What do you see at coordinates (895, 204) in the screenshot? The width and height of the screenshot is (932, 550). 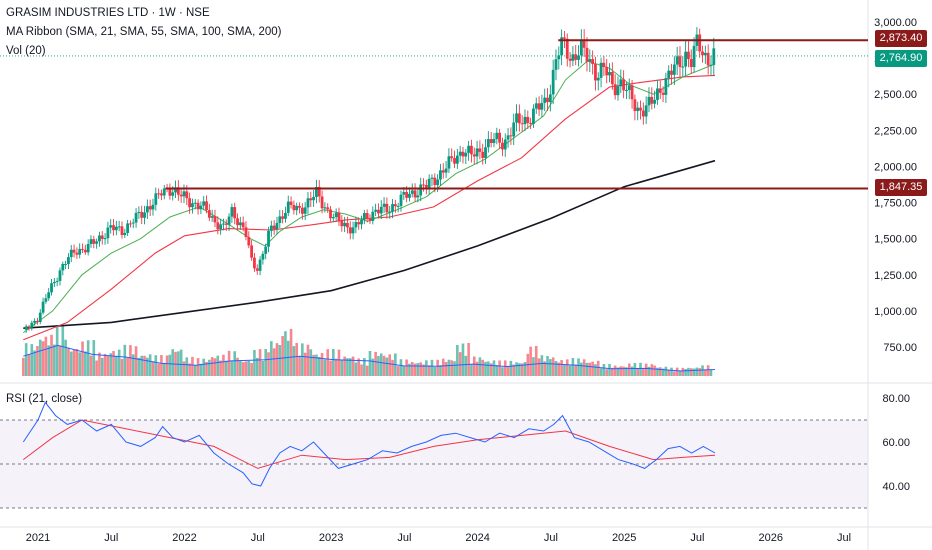 I see `price-tick-label: 1,750.00` at bounding box center [895, 204].